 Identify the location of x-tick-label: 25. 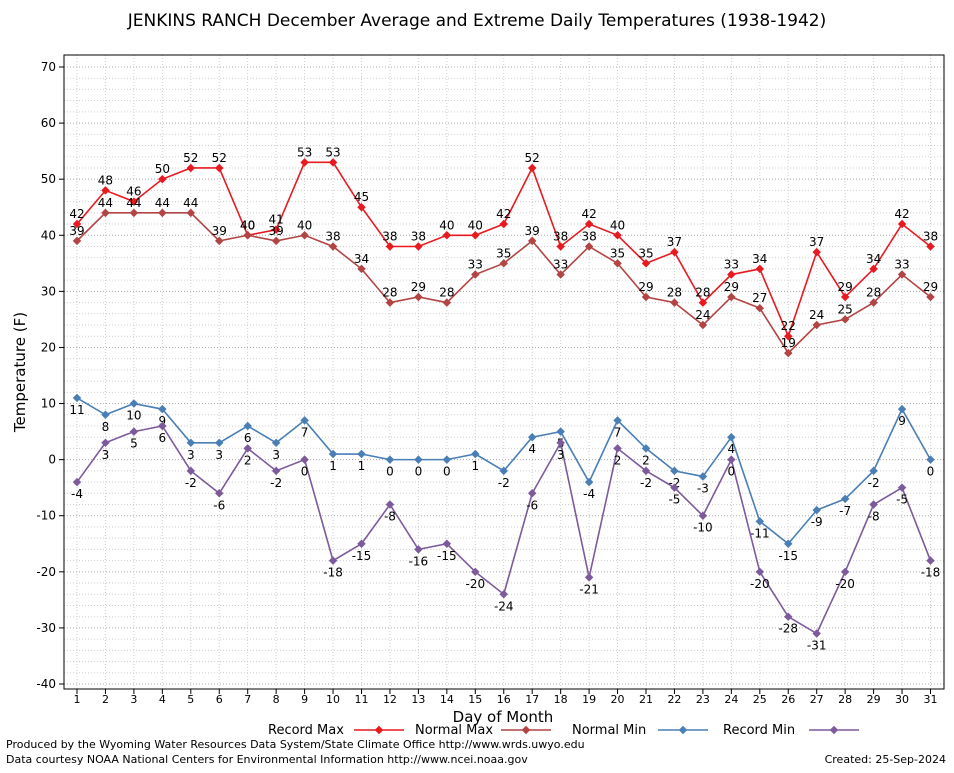
(760, 699).